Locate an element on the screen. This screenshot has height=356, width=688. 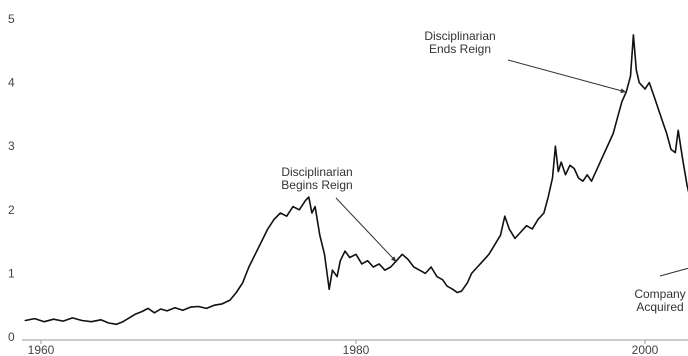
x-tick-label: 1980 is located at coordinates (356, 349).